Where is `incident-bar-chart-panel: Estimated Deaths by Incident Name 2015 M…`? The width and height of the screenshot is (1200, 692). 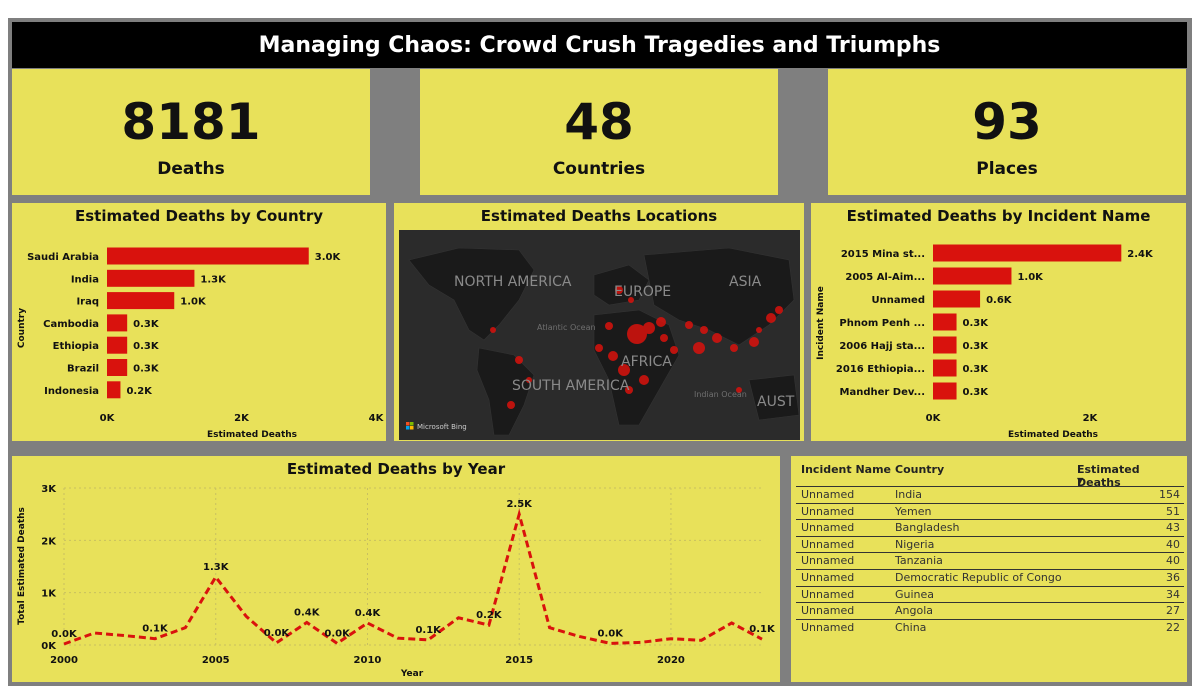
incident-bar-chart-panel: Estimated Deaths by Incident Name 2015 M… is located at coordinates (998, 322).